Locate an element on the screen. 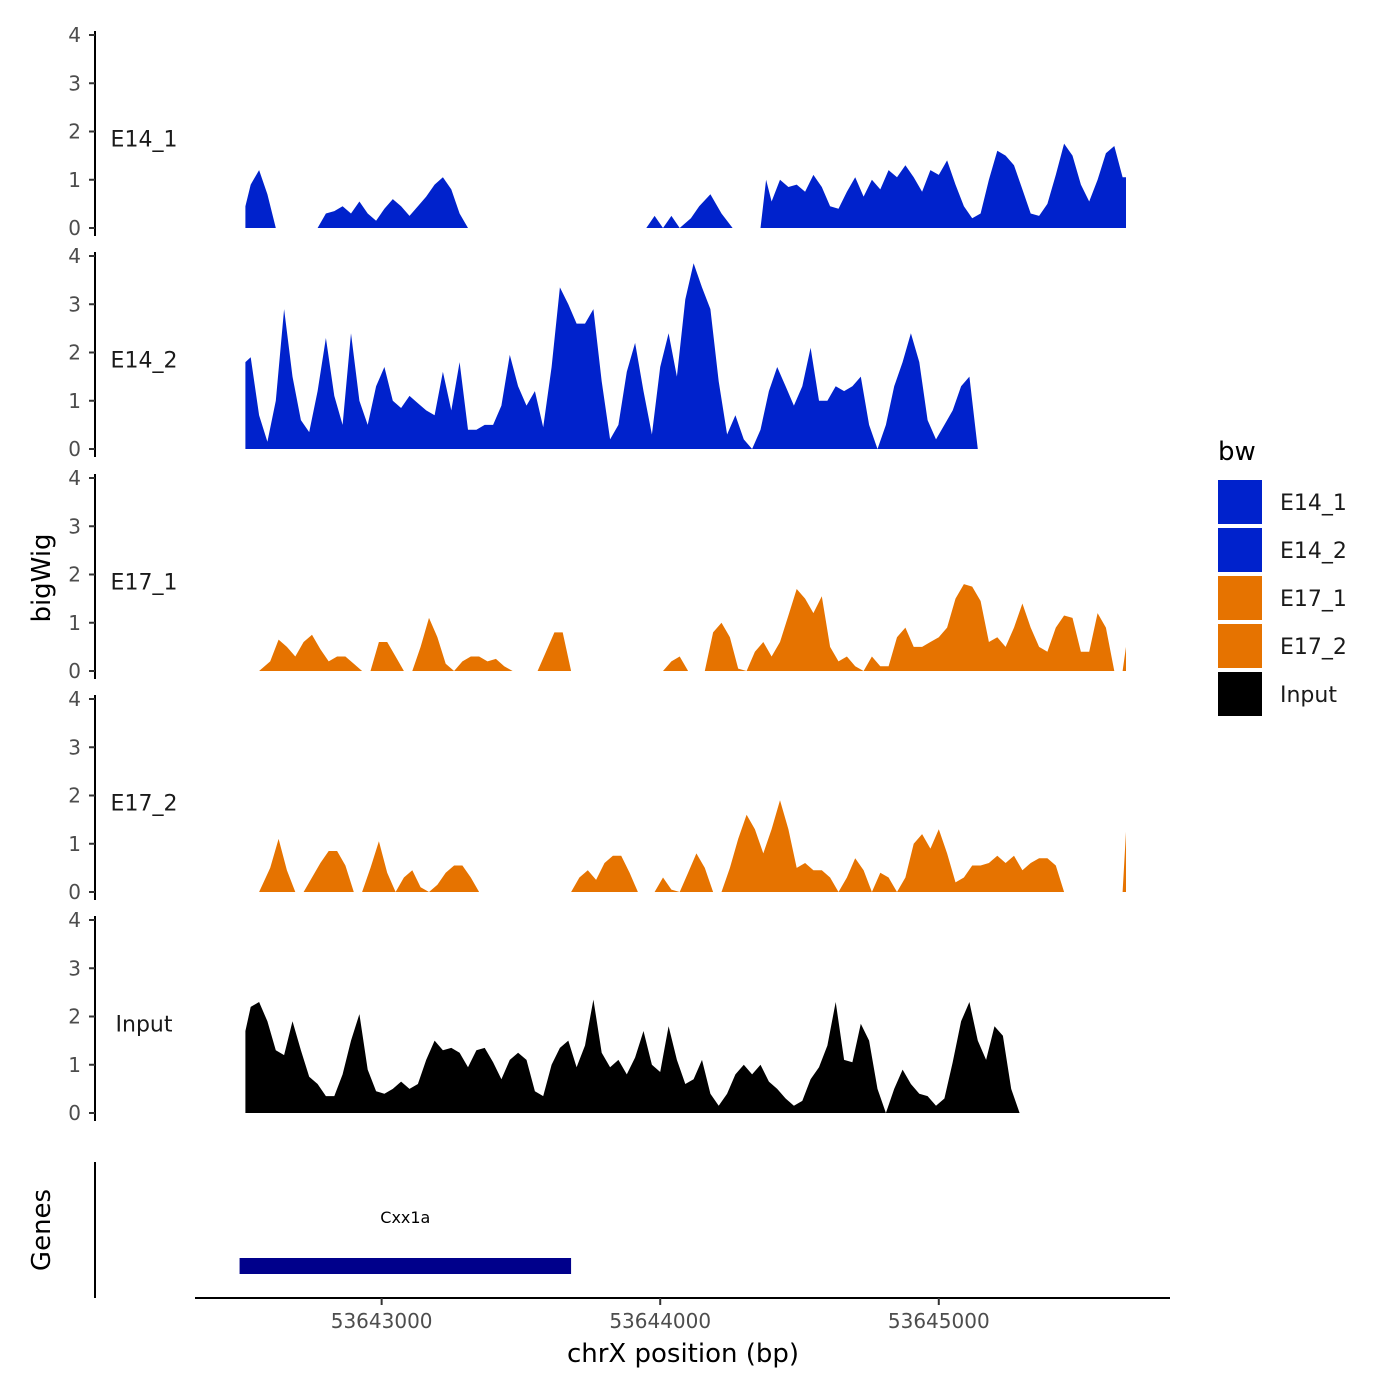  y-axis-title: bigWig is located at coordinates (42, 577).